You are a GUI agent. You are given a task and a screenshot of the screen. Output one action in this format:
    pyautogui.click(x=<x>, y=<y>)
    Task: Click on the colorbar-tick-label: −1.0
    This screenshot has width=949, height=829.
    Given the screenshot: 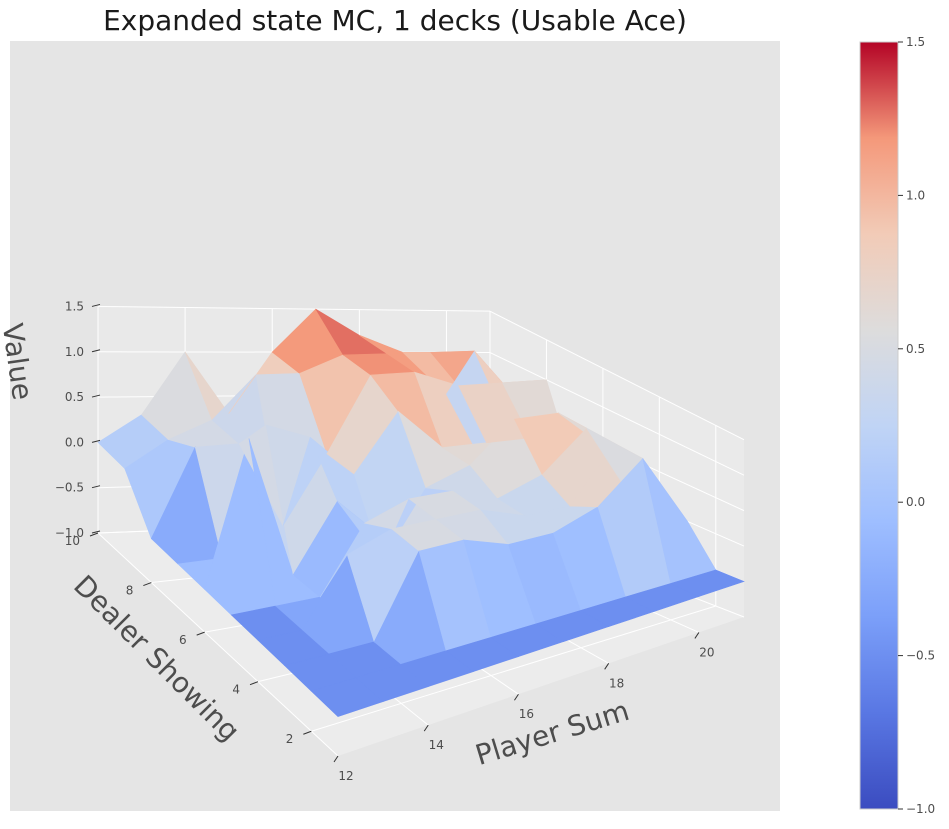 What is the action you would take?
    pyautogui.click(x=920, y=809)
    